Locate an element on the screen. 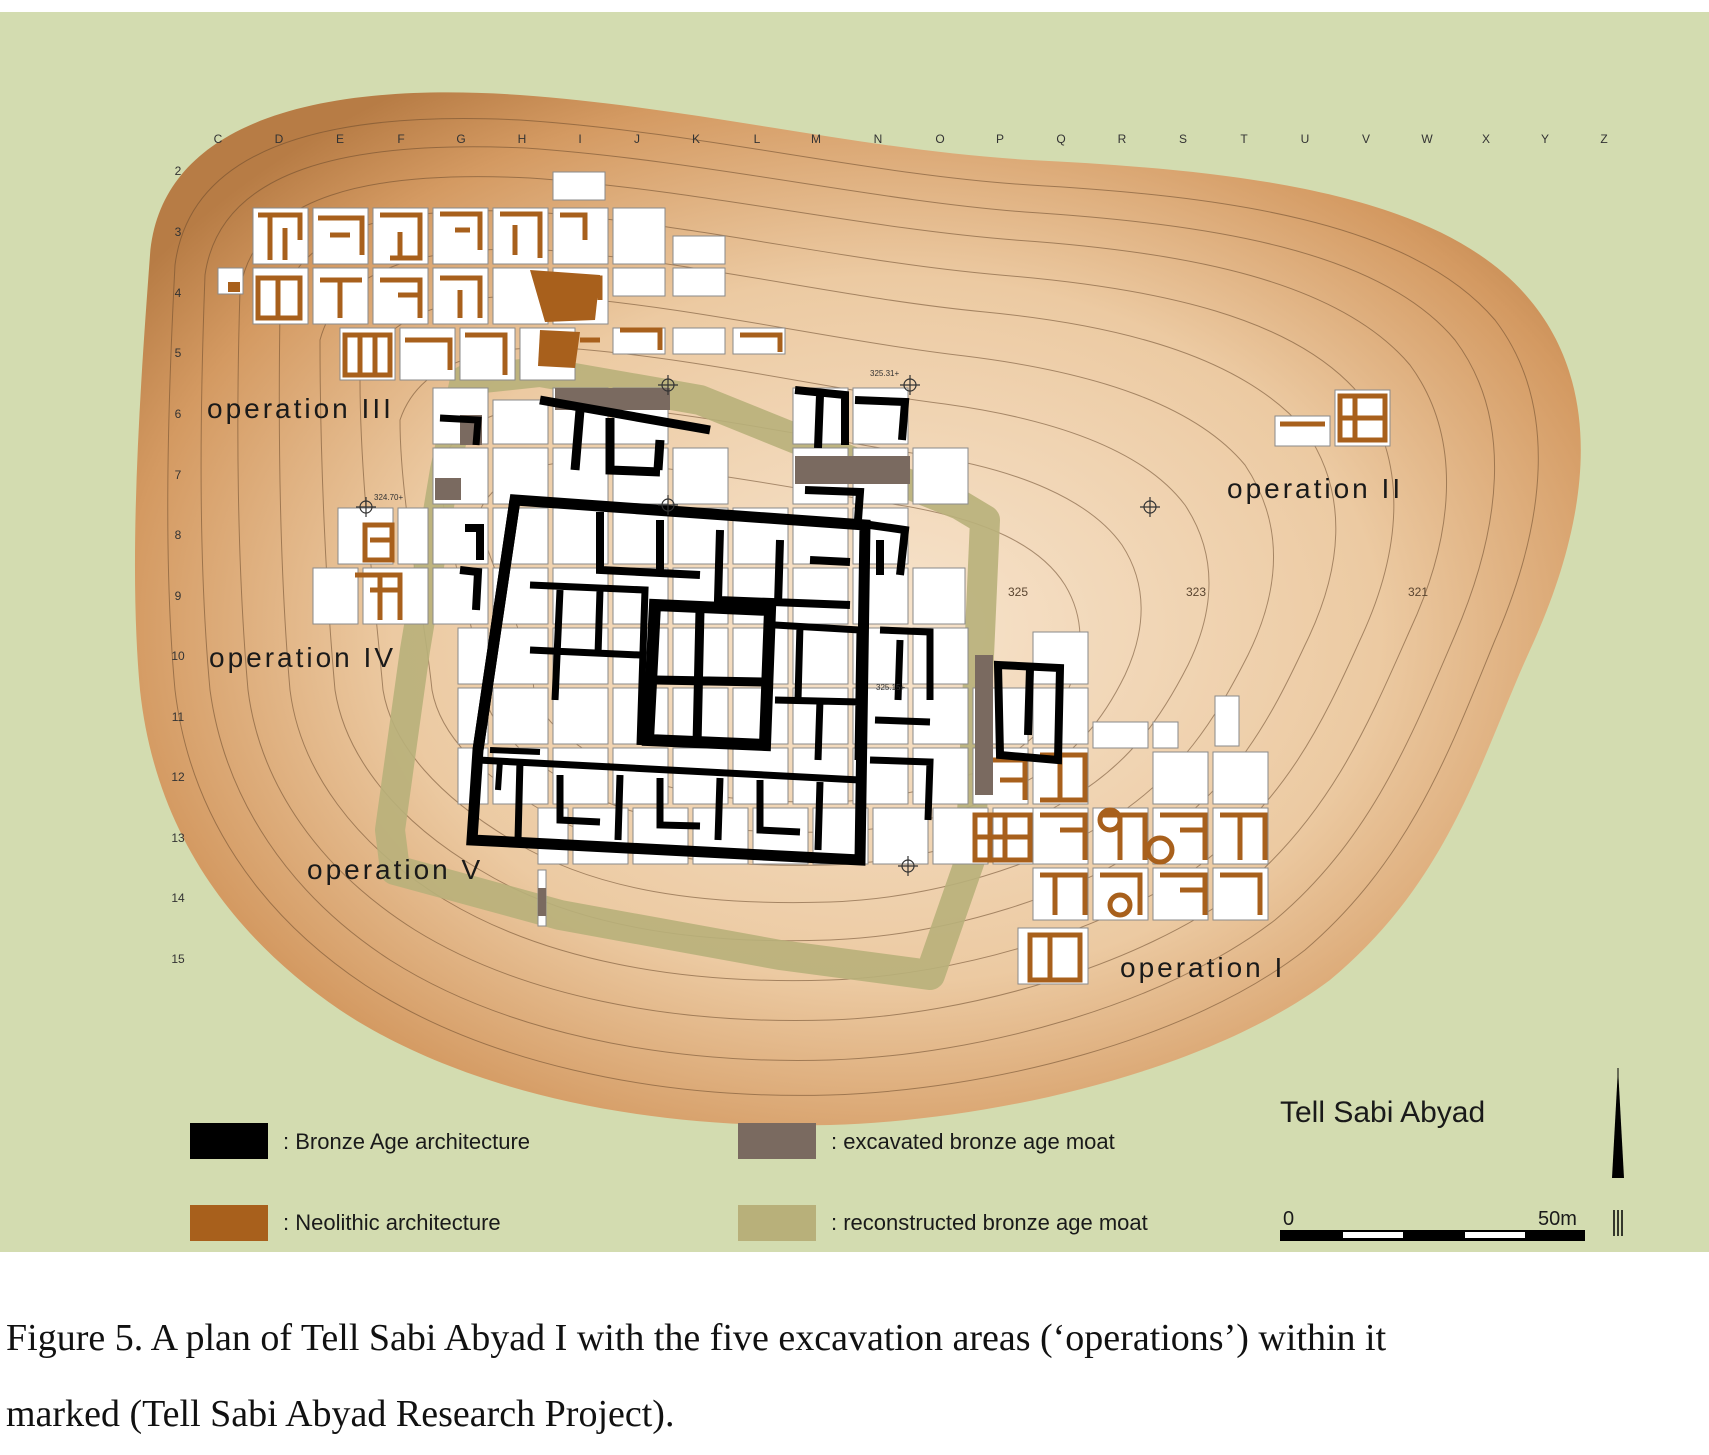 This screenshot has height=1455, width=1709. grid-column-label: D is located at coordinates (279, 139).